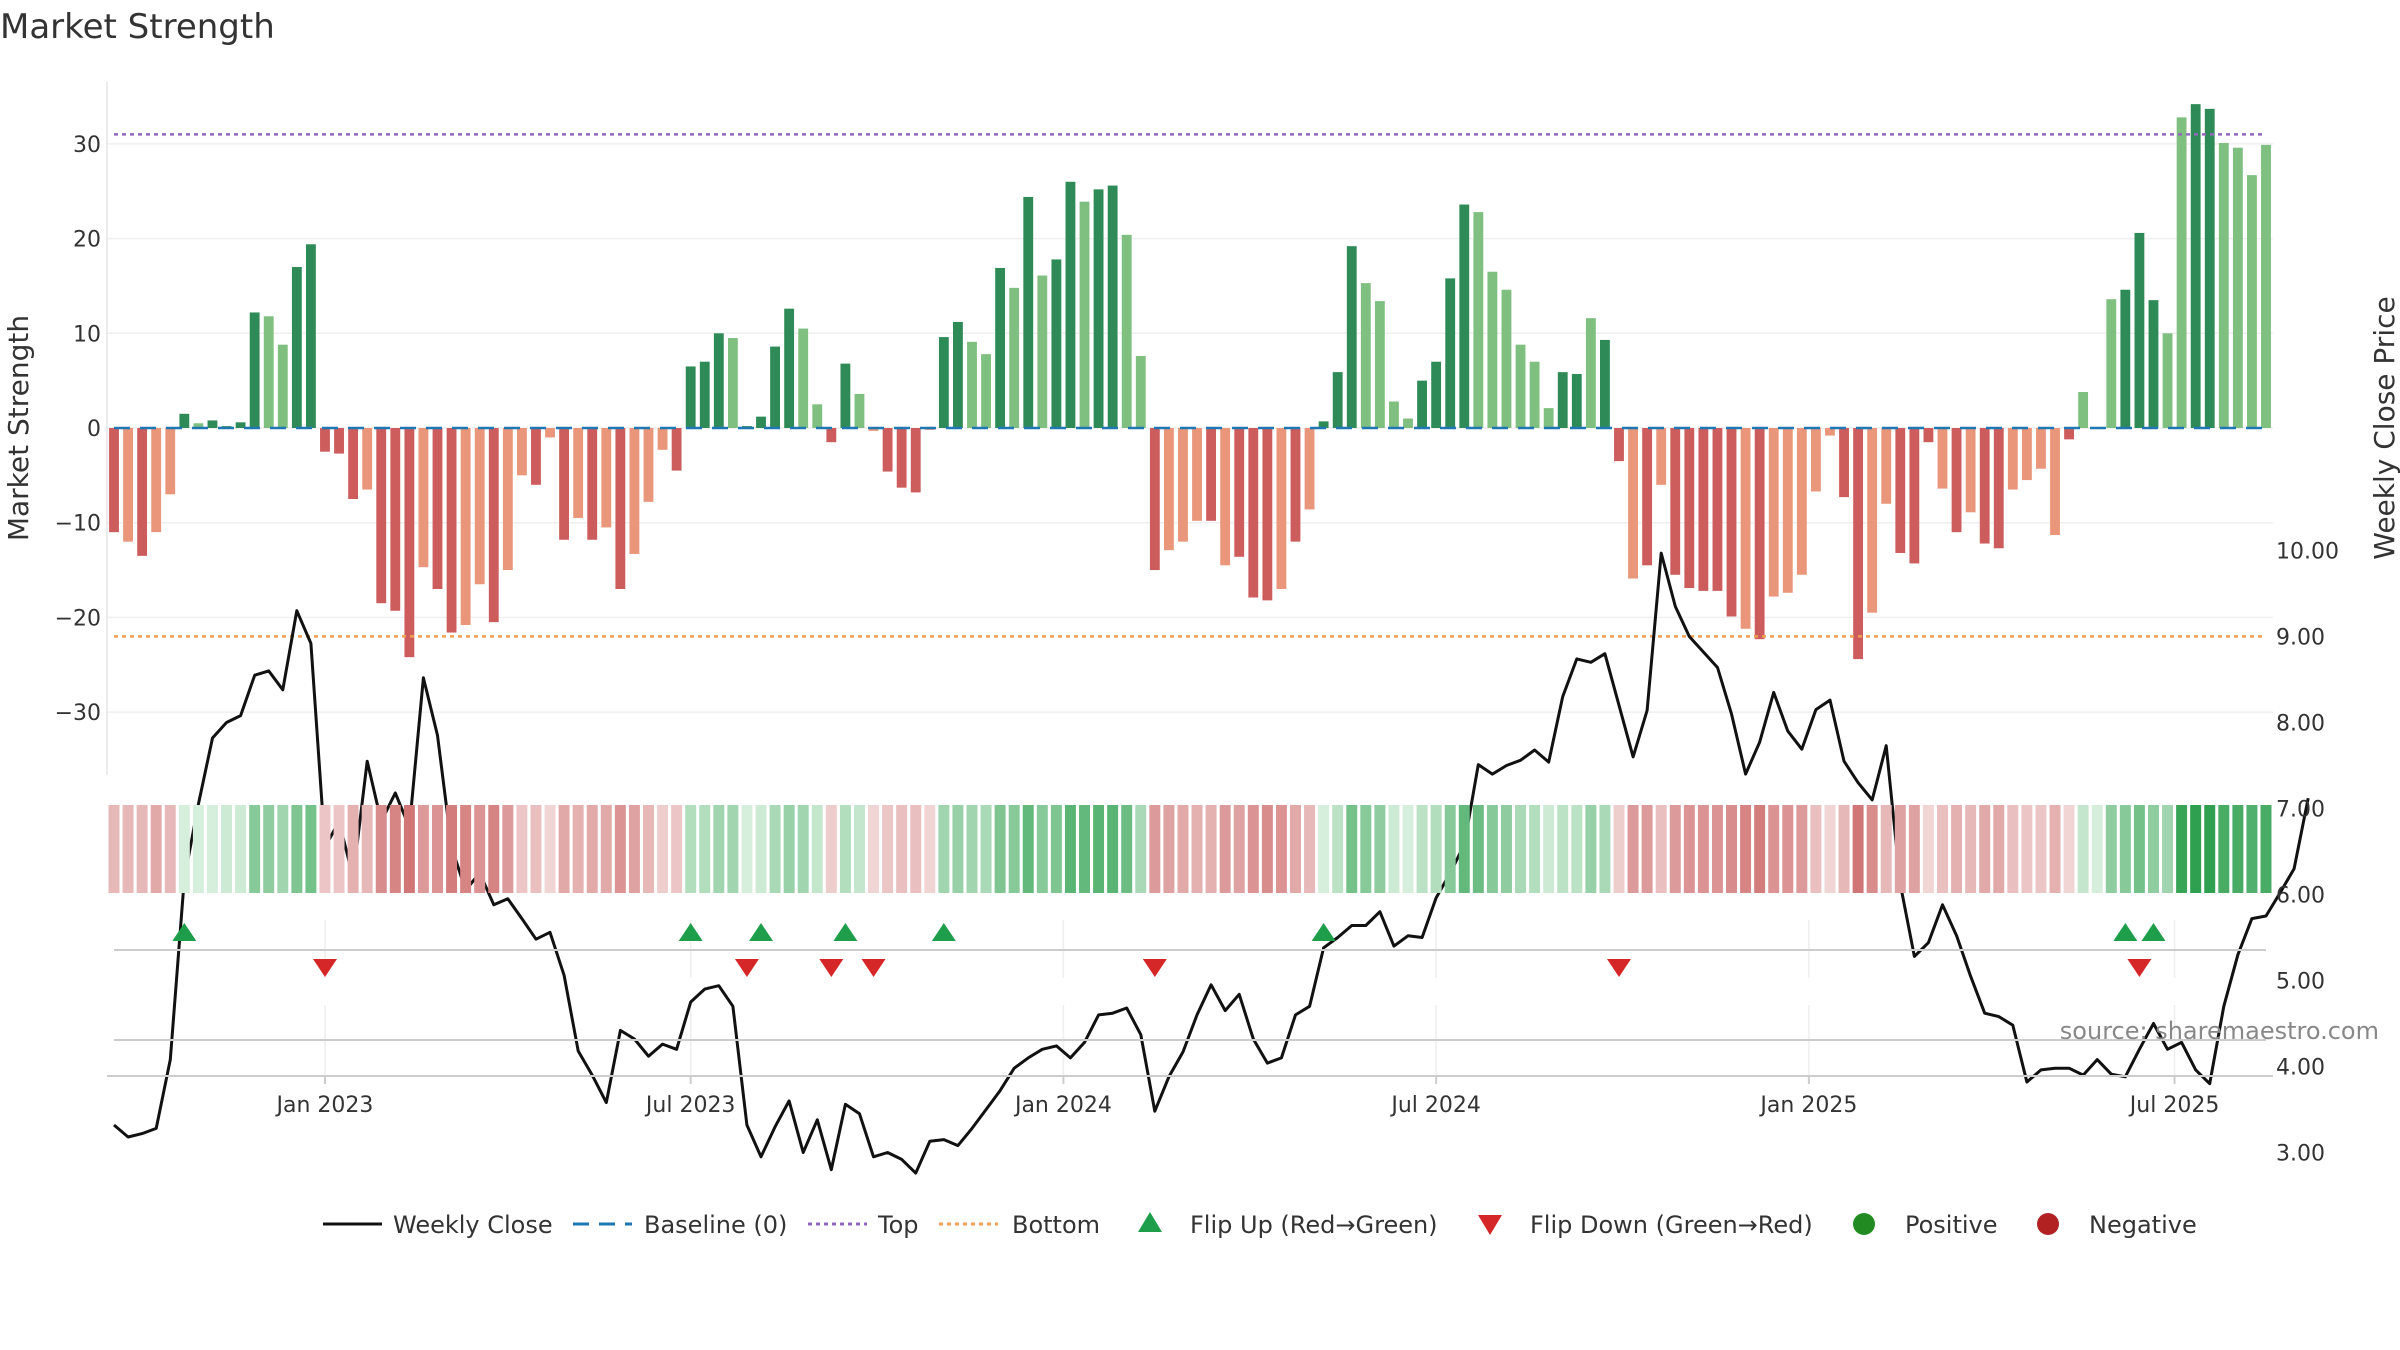 This screenshot has height=1350, width=2400. I want to click on legend-baseline: Baseline (0), so click(715, 1225).